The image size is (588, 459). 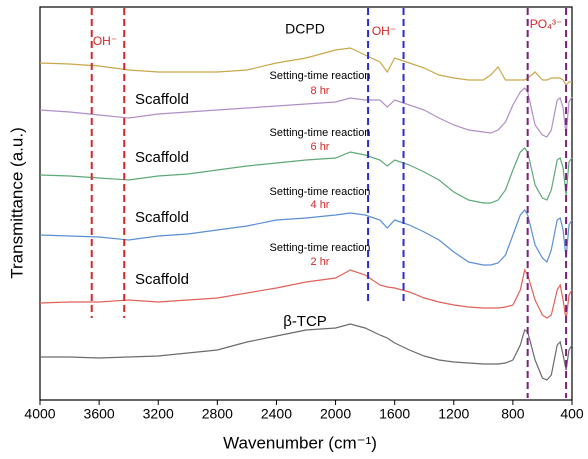 I want to click on annotation: 8 hr, so click(x=320, y=91).